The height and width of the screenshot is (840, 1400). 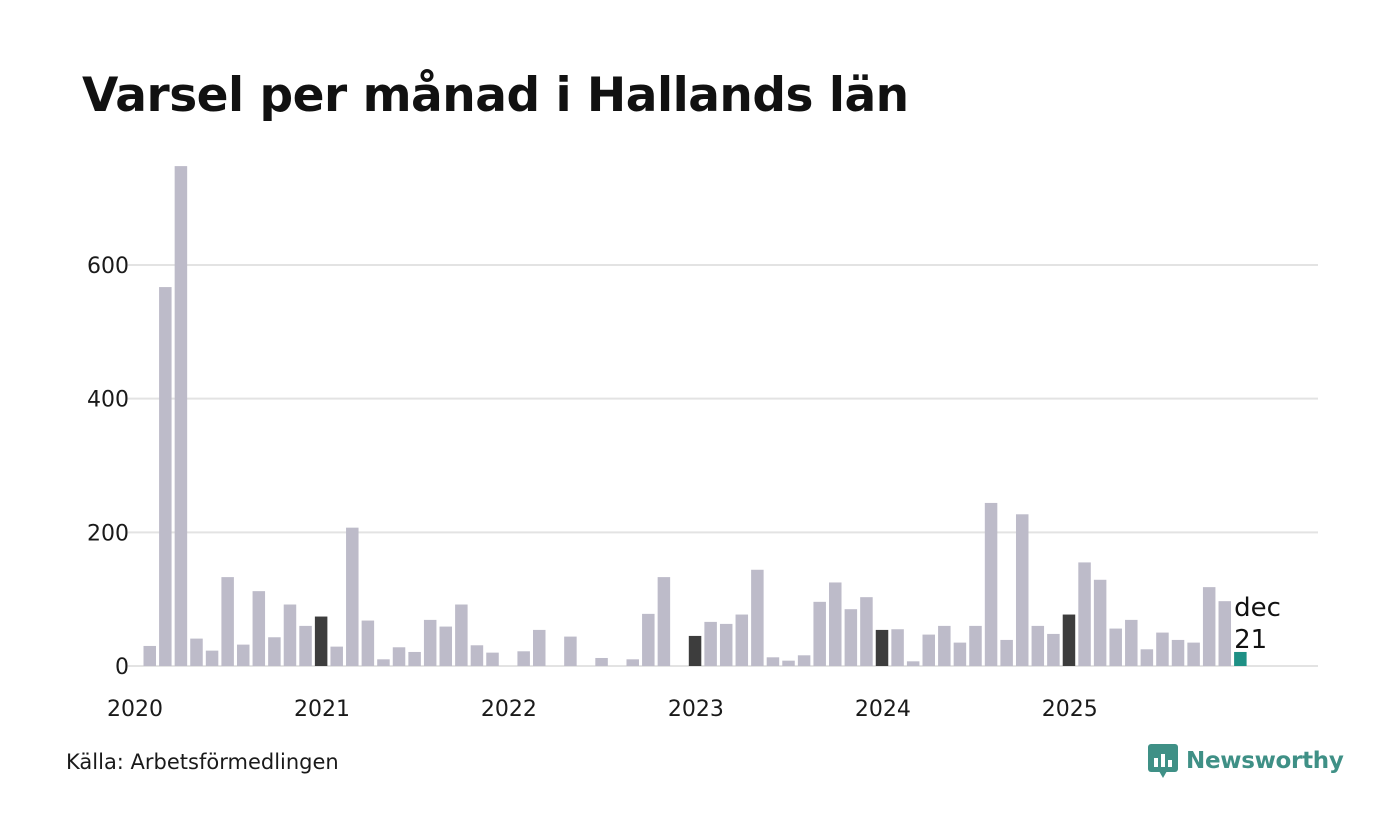 I want to click on brand-logo: Newsworthy, so click(x=1246, y=761).